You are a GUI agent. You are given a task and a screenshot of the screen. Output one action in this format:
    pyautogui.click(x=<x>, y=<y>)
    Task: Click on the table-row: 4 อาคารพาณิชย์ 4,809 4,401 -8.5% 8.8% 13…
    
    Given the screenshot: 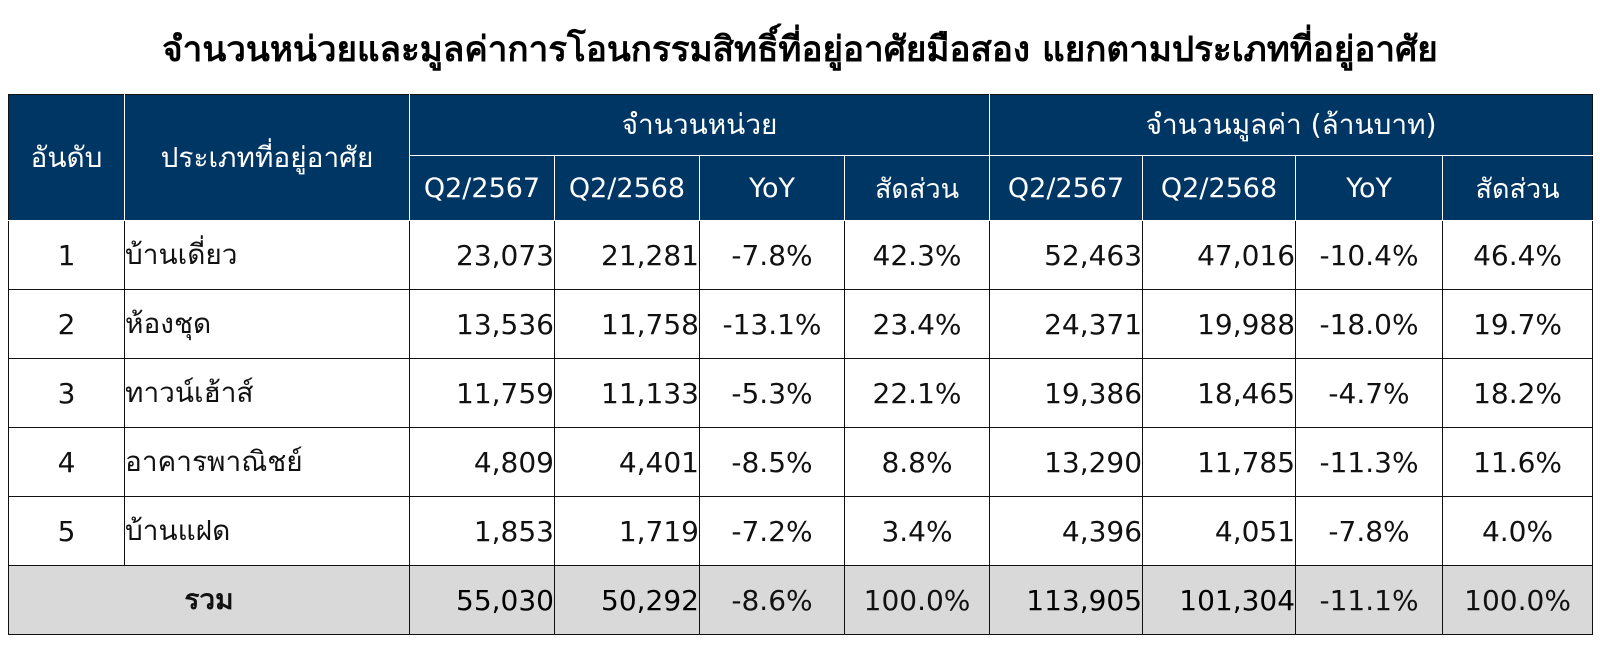 What is the action you would take?
    pyautogui.click(x=801, y=462)
    